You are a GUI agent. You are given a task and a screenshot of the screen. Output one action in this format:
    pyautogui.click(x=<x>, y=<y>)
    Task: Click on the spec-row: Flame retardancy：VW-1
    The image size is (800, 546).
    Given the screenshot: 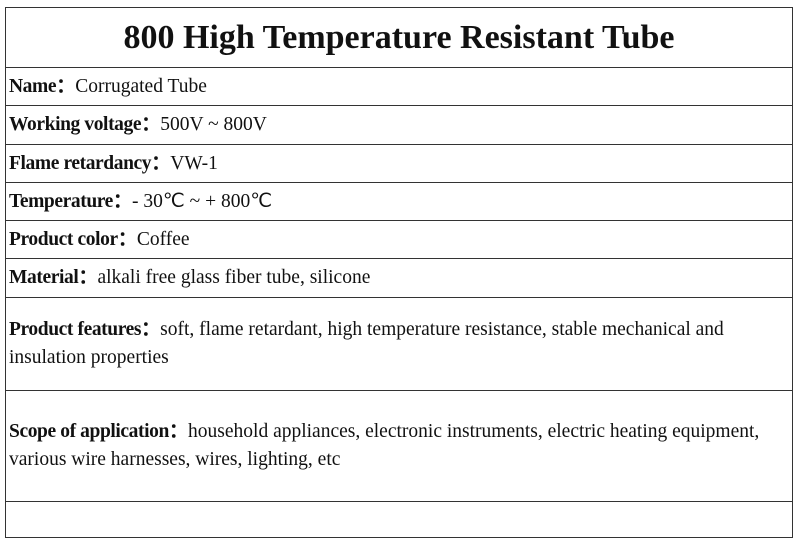 What is the action you would take?
    pyautogui.click(x=399, y=163)
    